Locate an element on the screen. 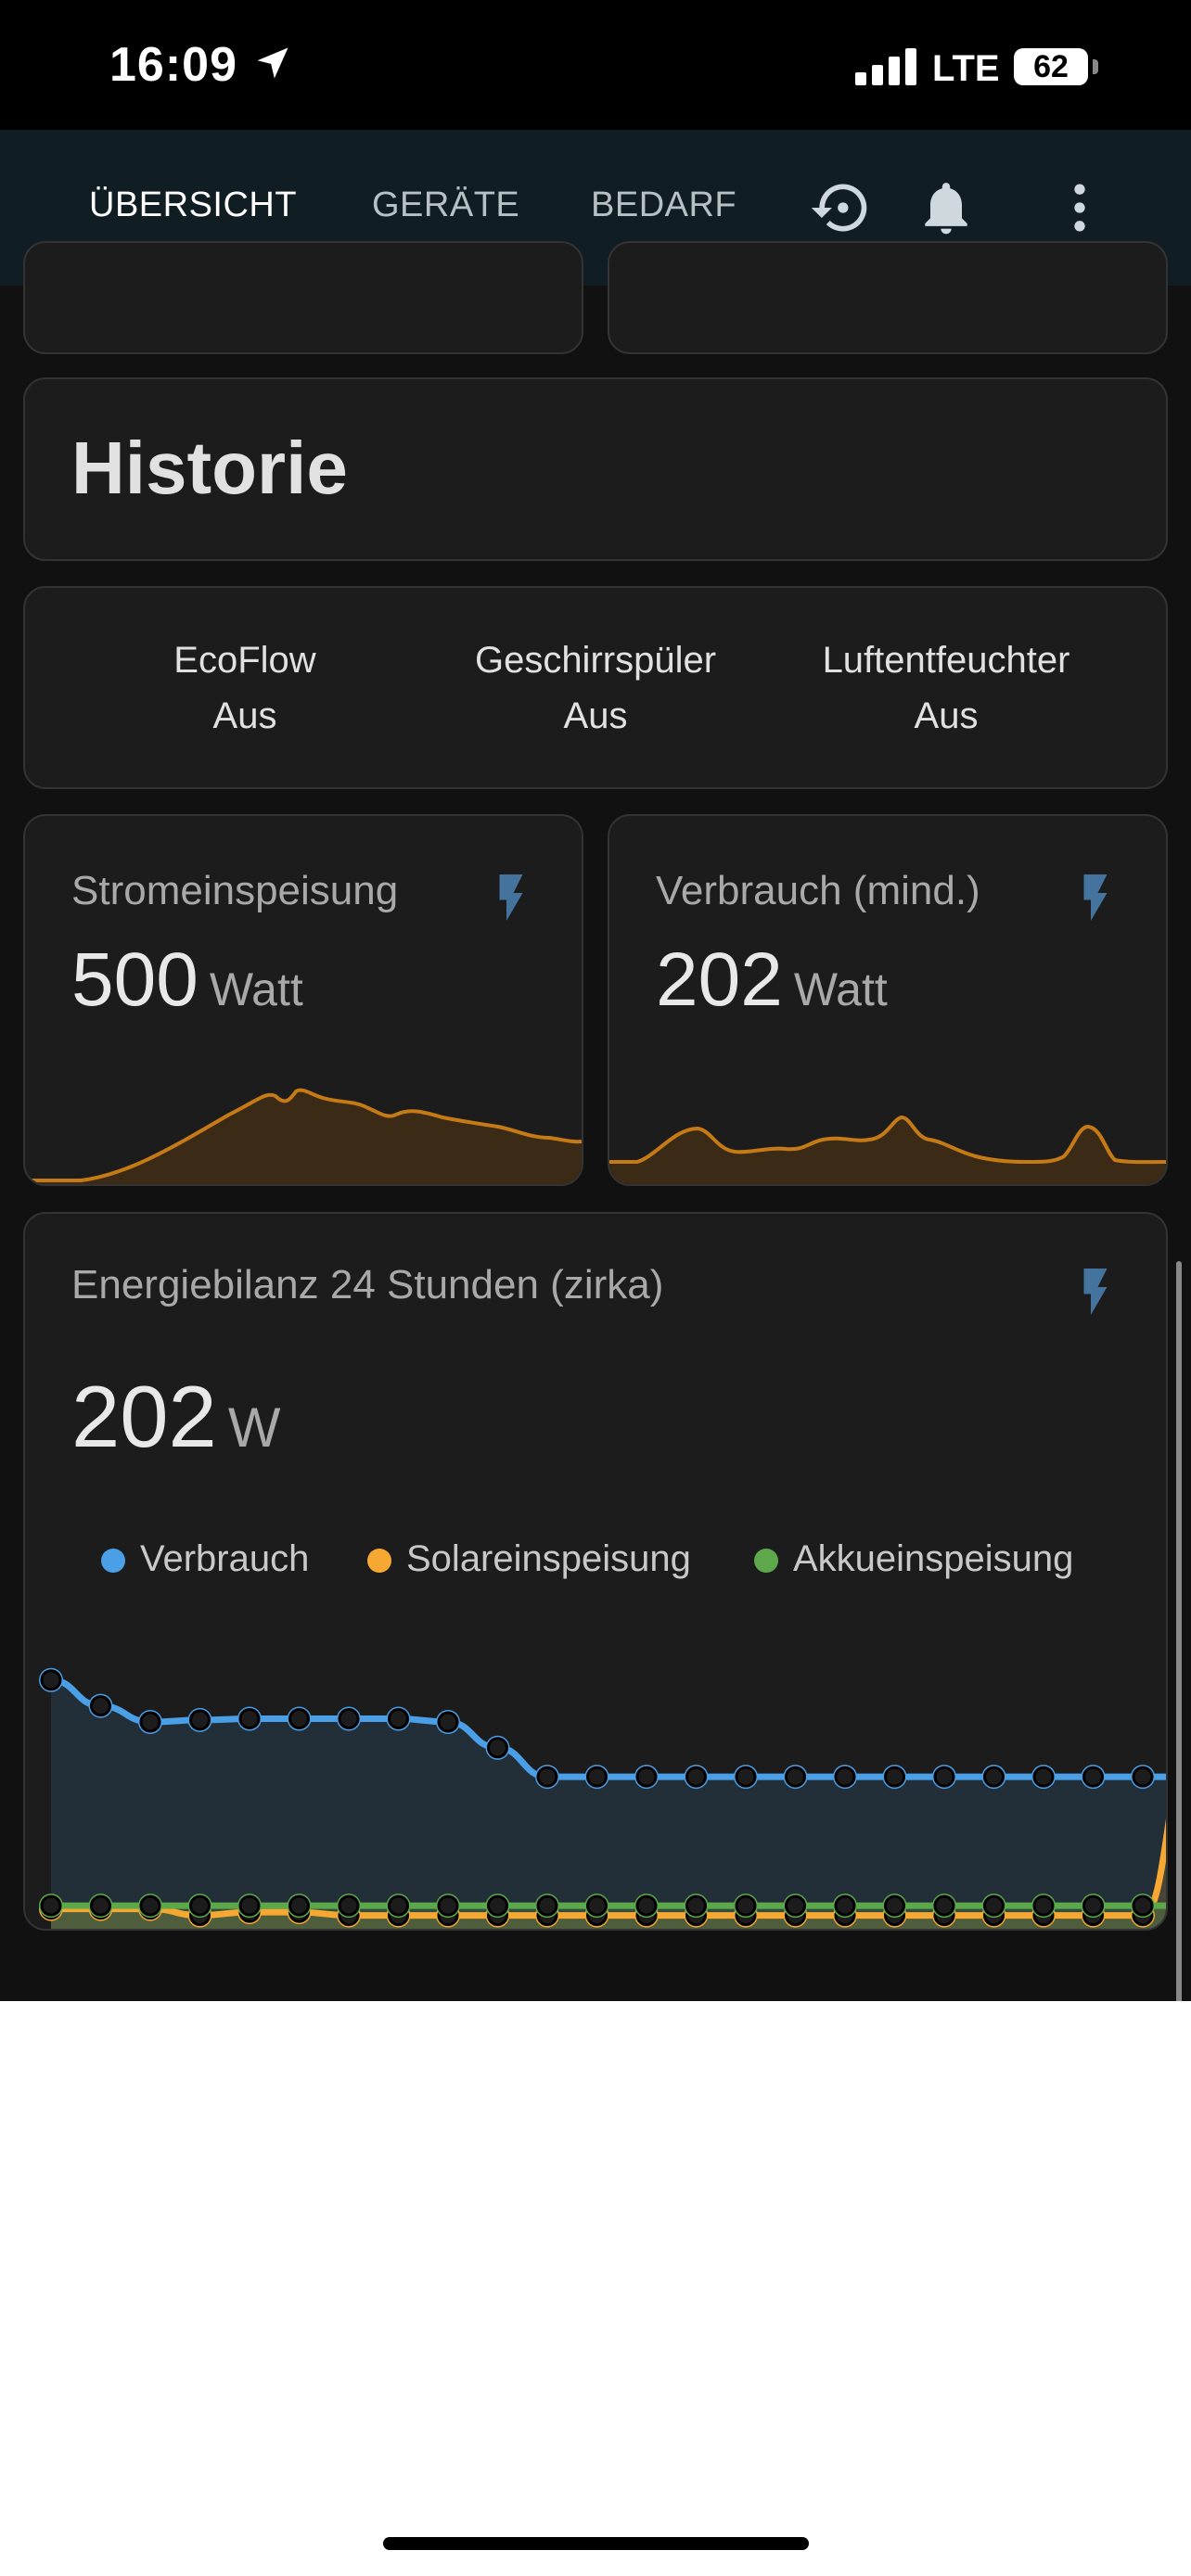 The width and height of the screenshot is (1191, 2576). history-icon is located at coordinates (840, 207).